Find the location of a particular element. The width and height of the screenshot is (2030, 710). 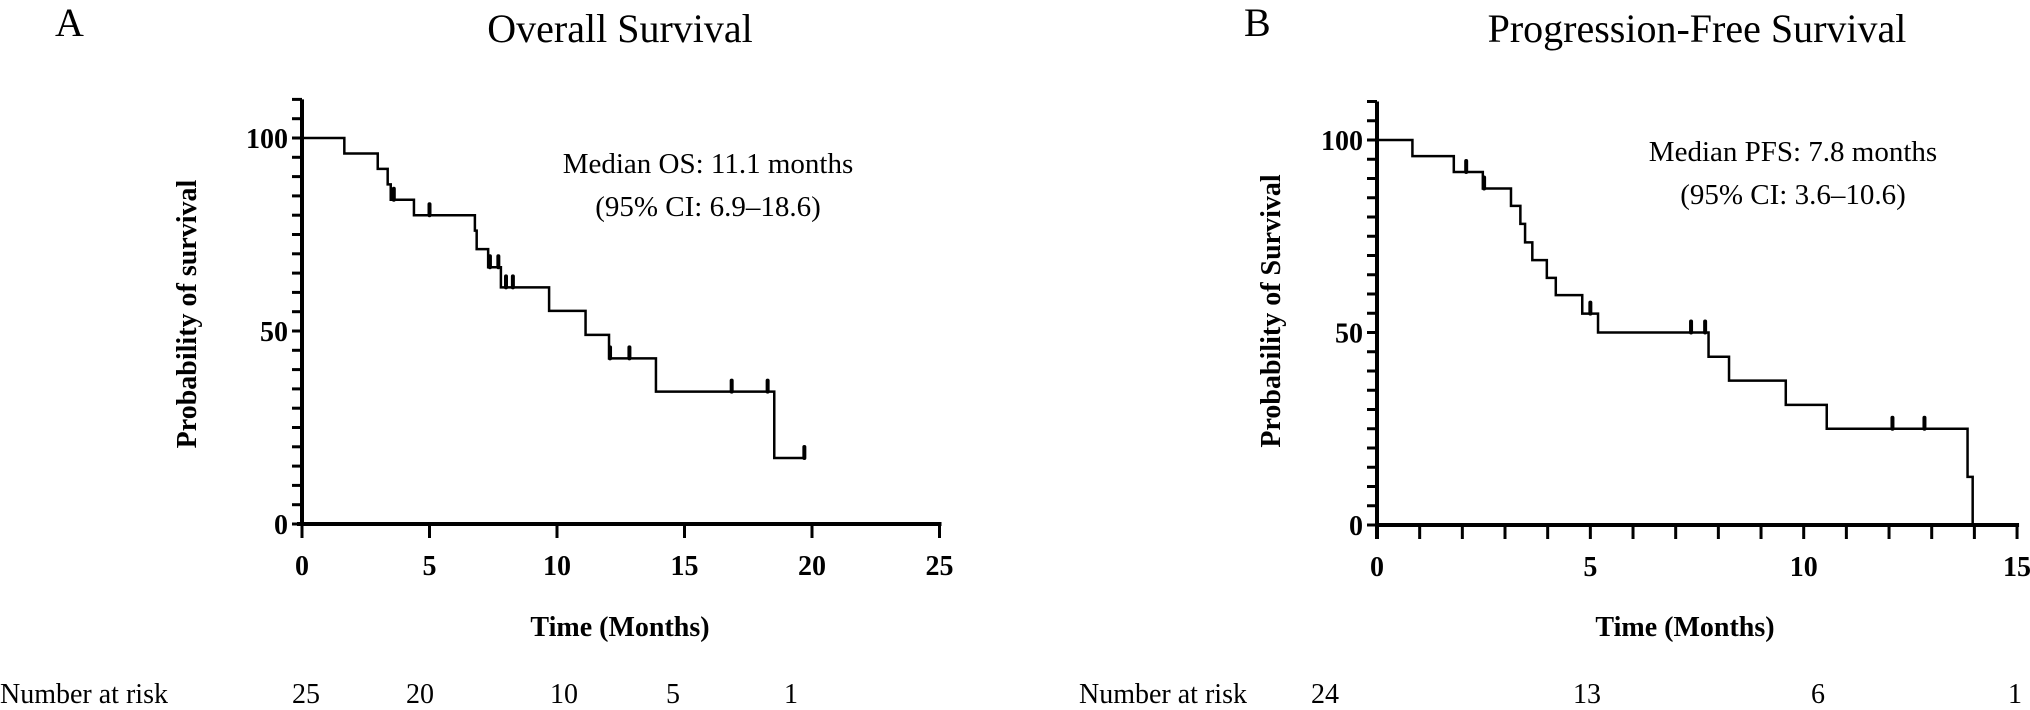

chart-title-a: Overall Survival is located at coordinates (620, 28).